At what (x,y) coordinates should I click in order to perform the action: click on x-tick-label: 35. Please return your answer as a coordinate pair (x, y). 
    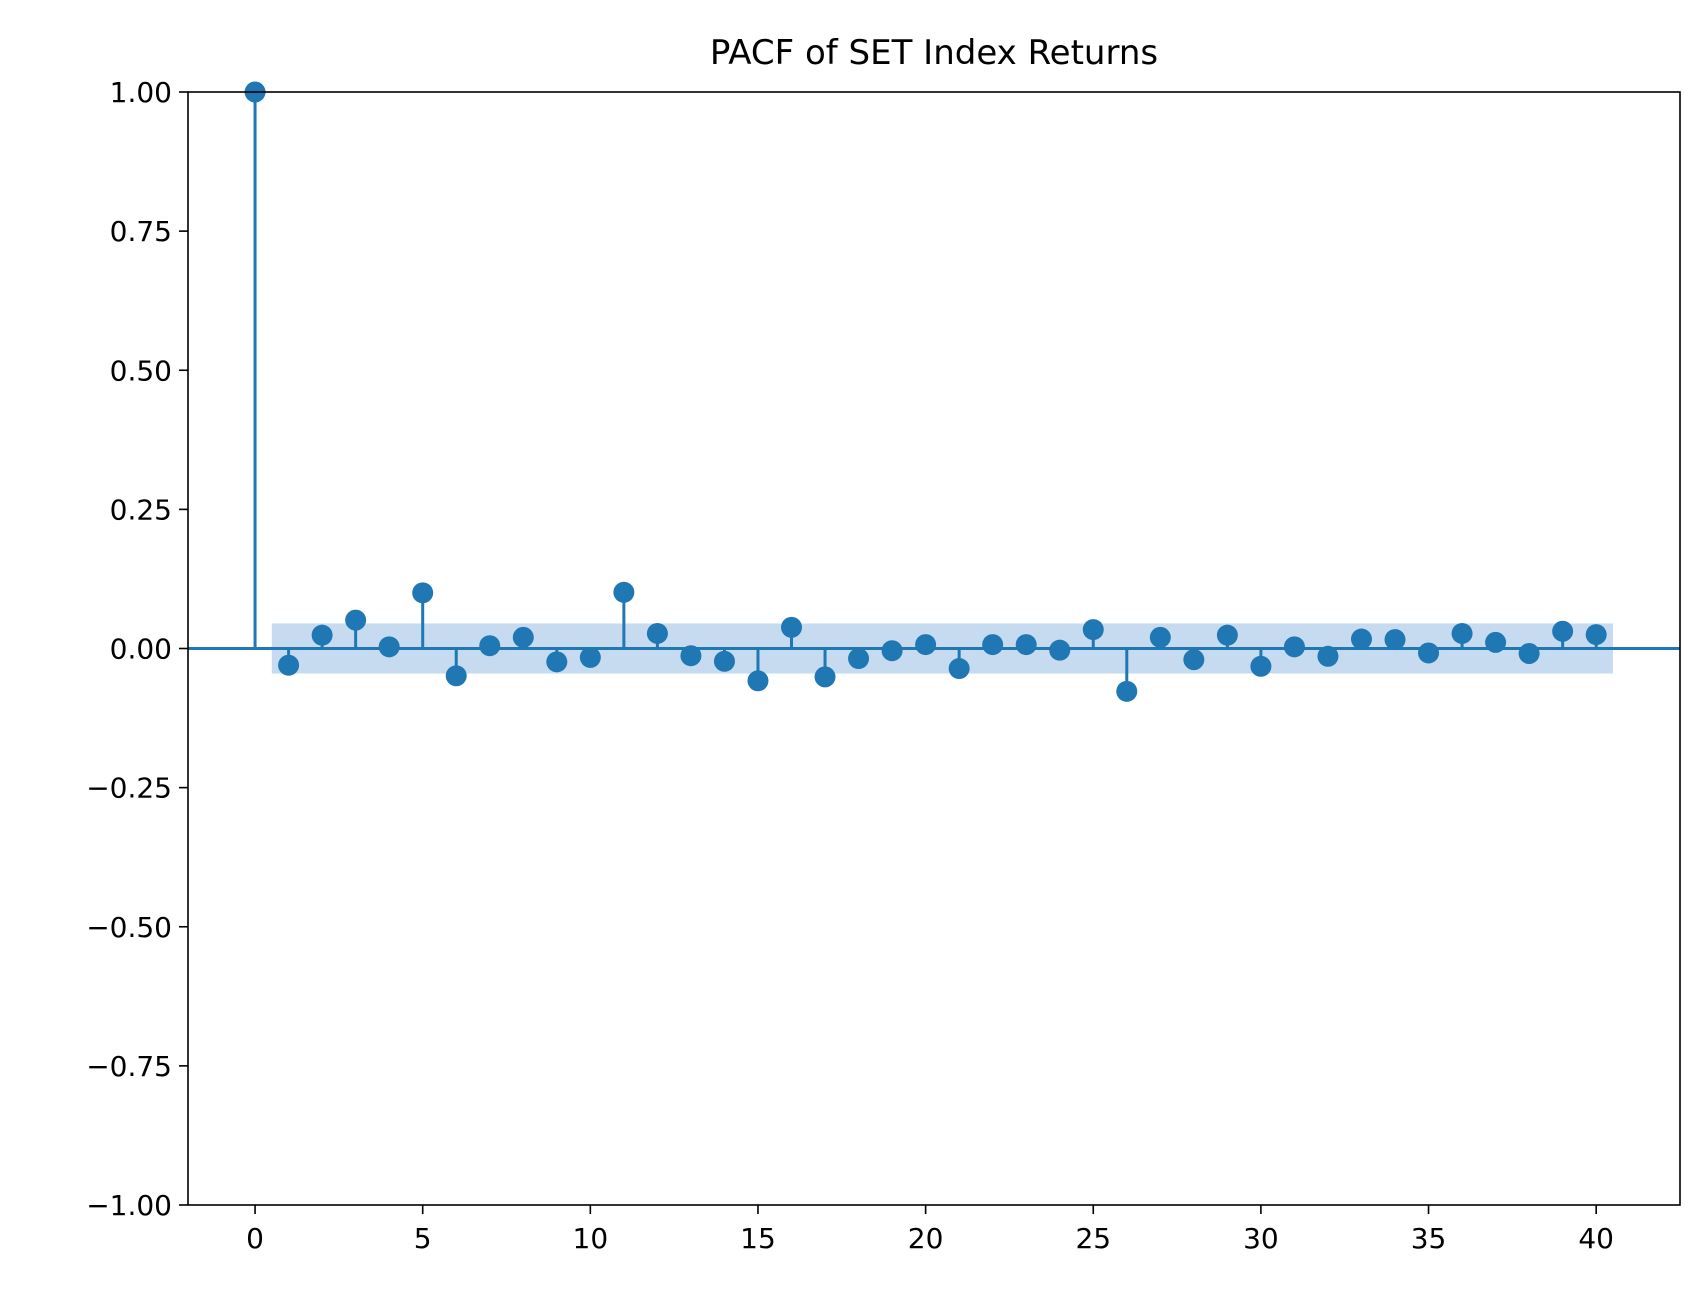
    Looking at the image, I should click on (1429, 1238).